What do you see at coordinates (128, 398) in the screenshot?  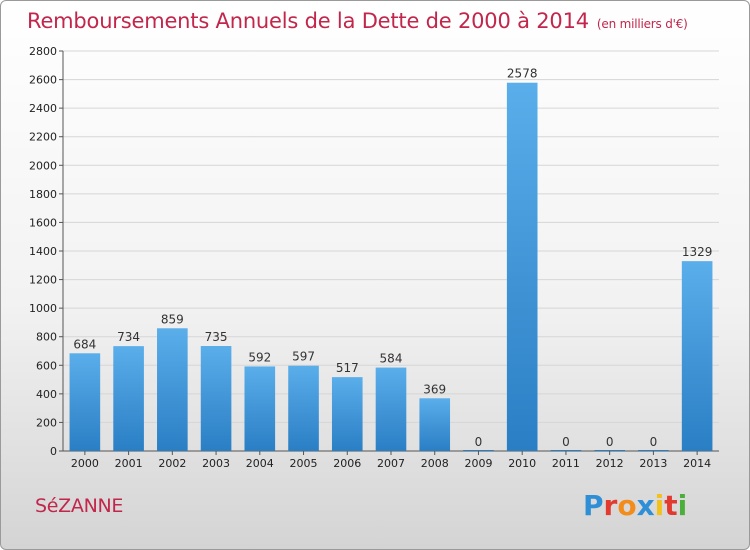 I see `bar-2001` at bounding box center [128, 398].